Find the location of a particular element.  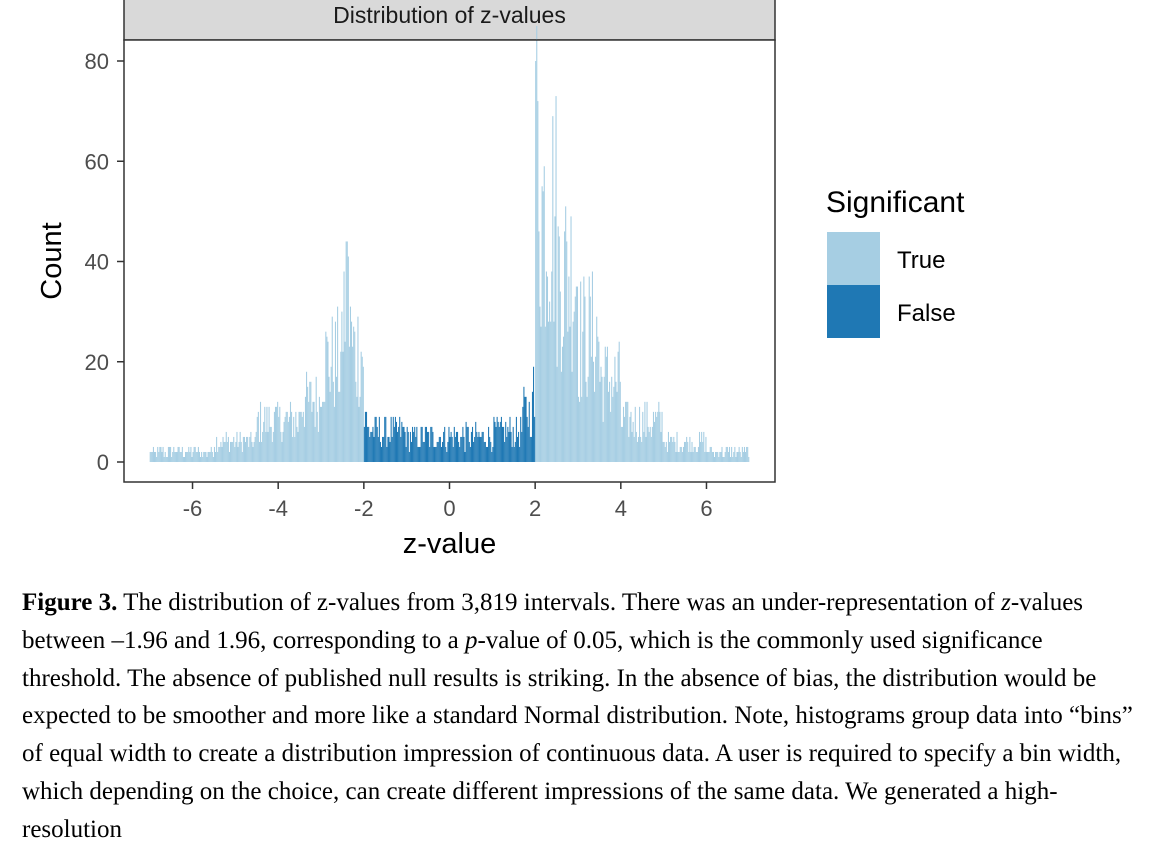

x-tick-label: 4 is located at coordinates (621, 508).